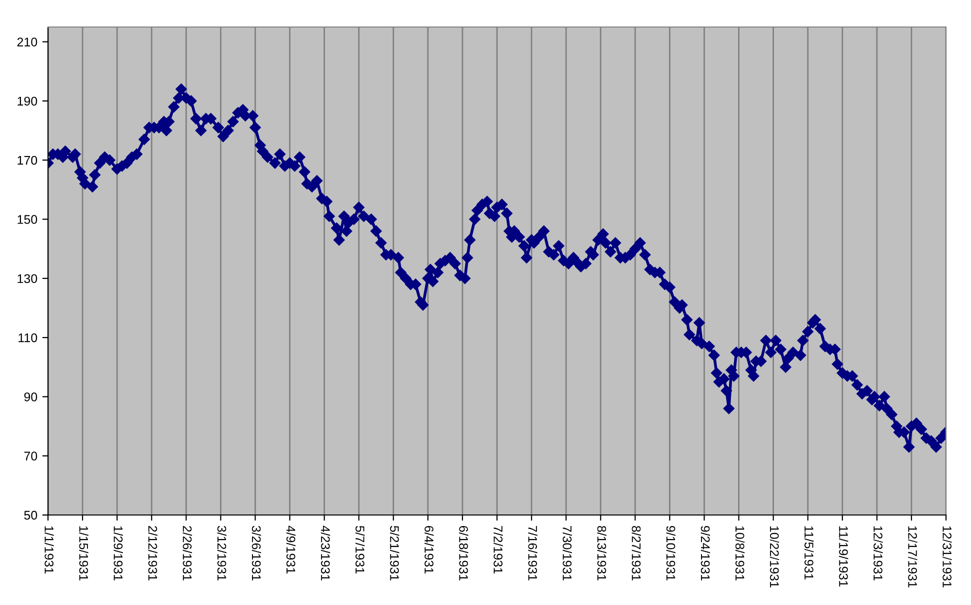 This screenshot has height=605, width=971. Describe the element at coordinates (809, 553) in the screenshot. I see `x-tick-label: 11/5/1931` at that location.